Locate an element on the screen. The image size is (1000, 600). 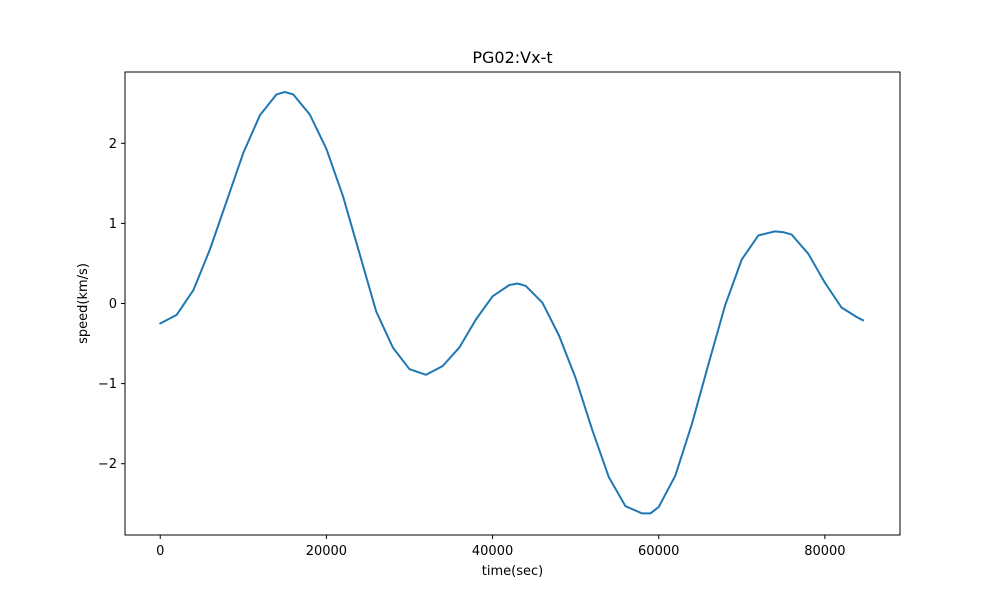
x-tick-label: 60000 is located at coordinates (658, 551).